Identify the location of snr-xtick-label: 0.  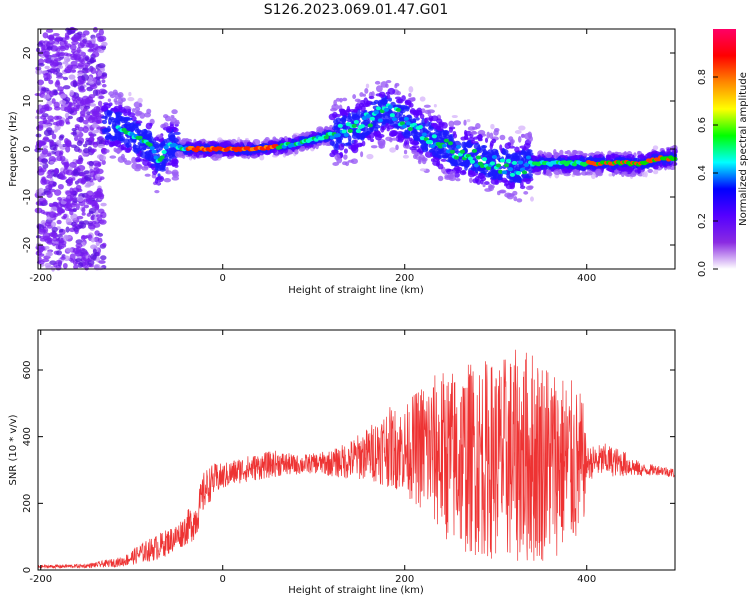
(223, 579).